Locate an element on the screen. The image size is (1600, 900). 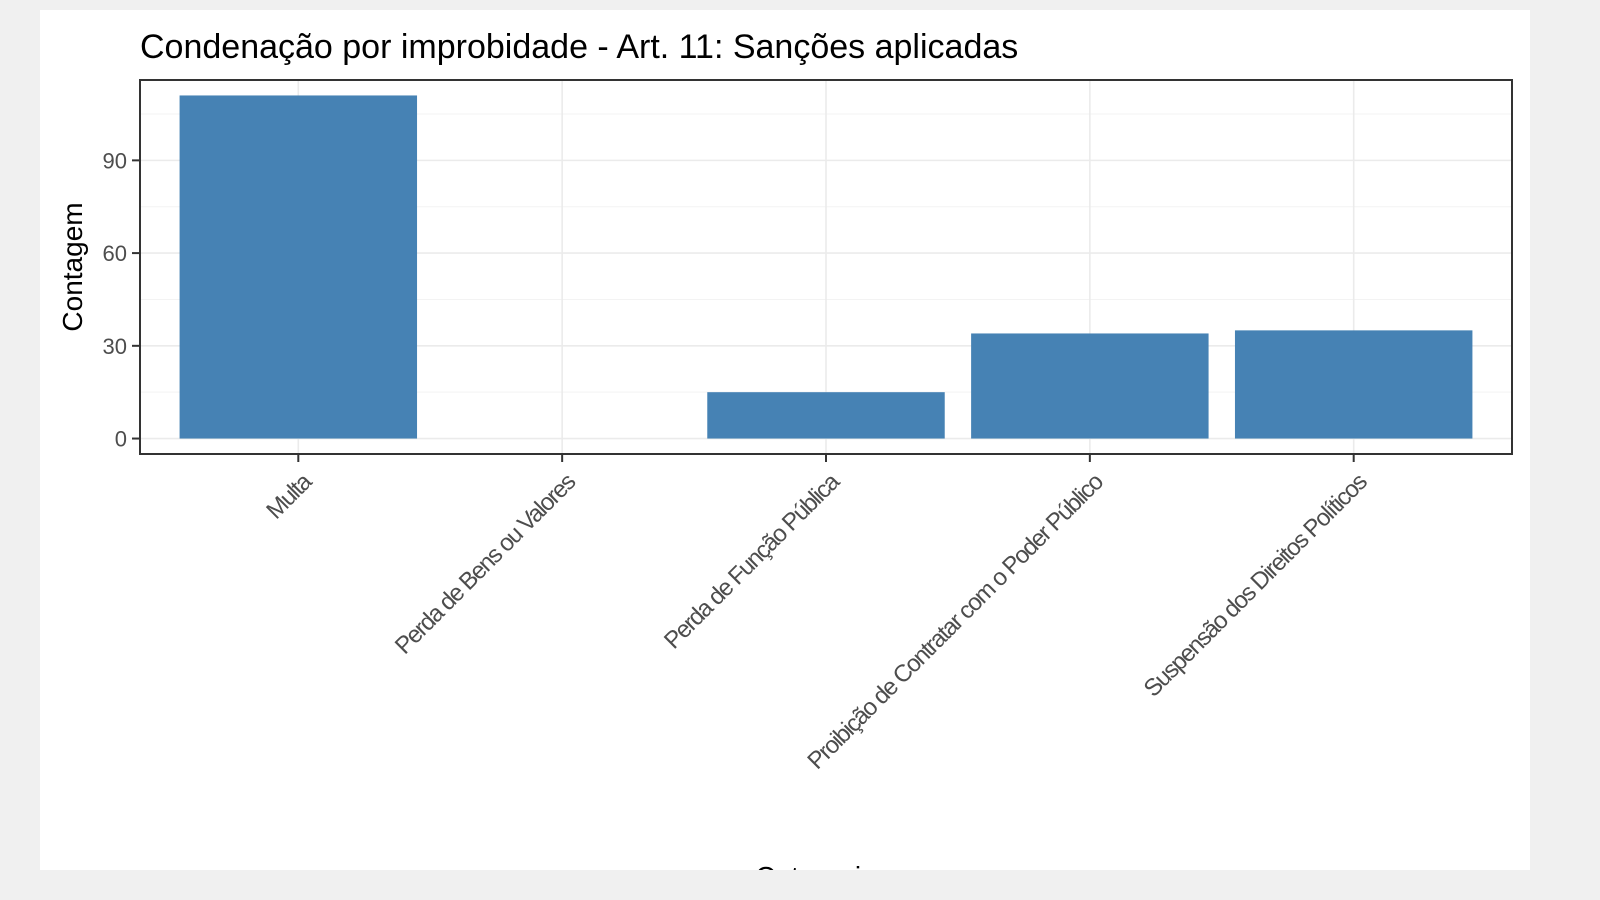
x-axis-label: Categoria is located at coordinates (816, 865).